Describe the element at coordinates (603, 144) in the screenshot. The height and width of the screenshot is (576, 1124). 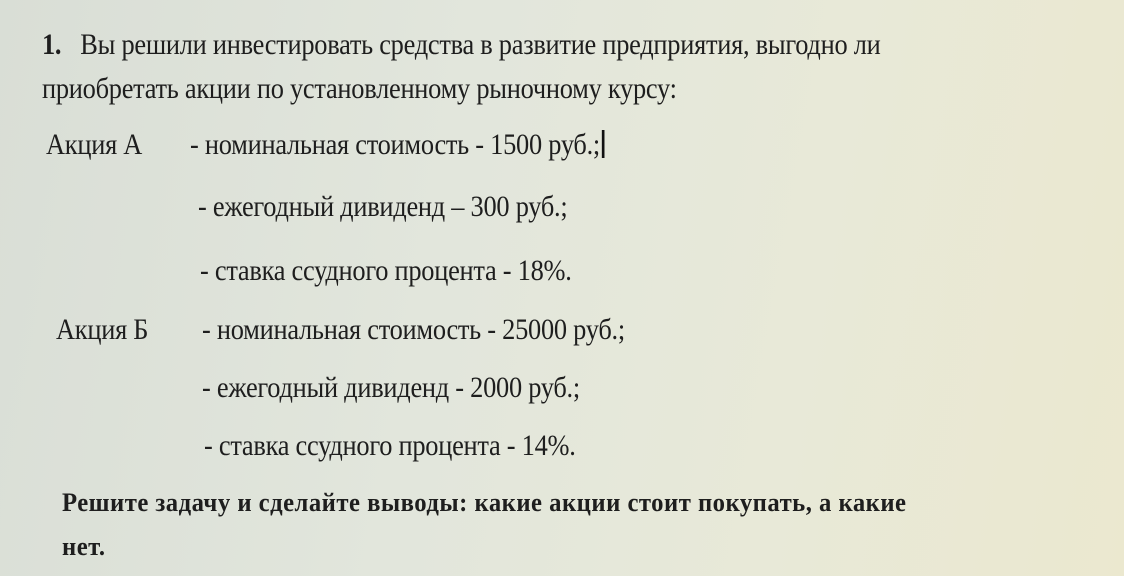
I see `text-cursor` at that location.